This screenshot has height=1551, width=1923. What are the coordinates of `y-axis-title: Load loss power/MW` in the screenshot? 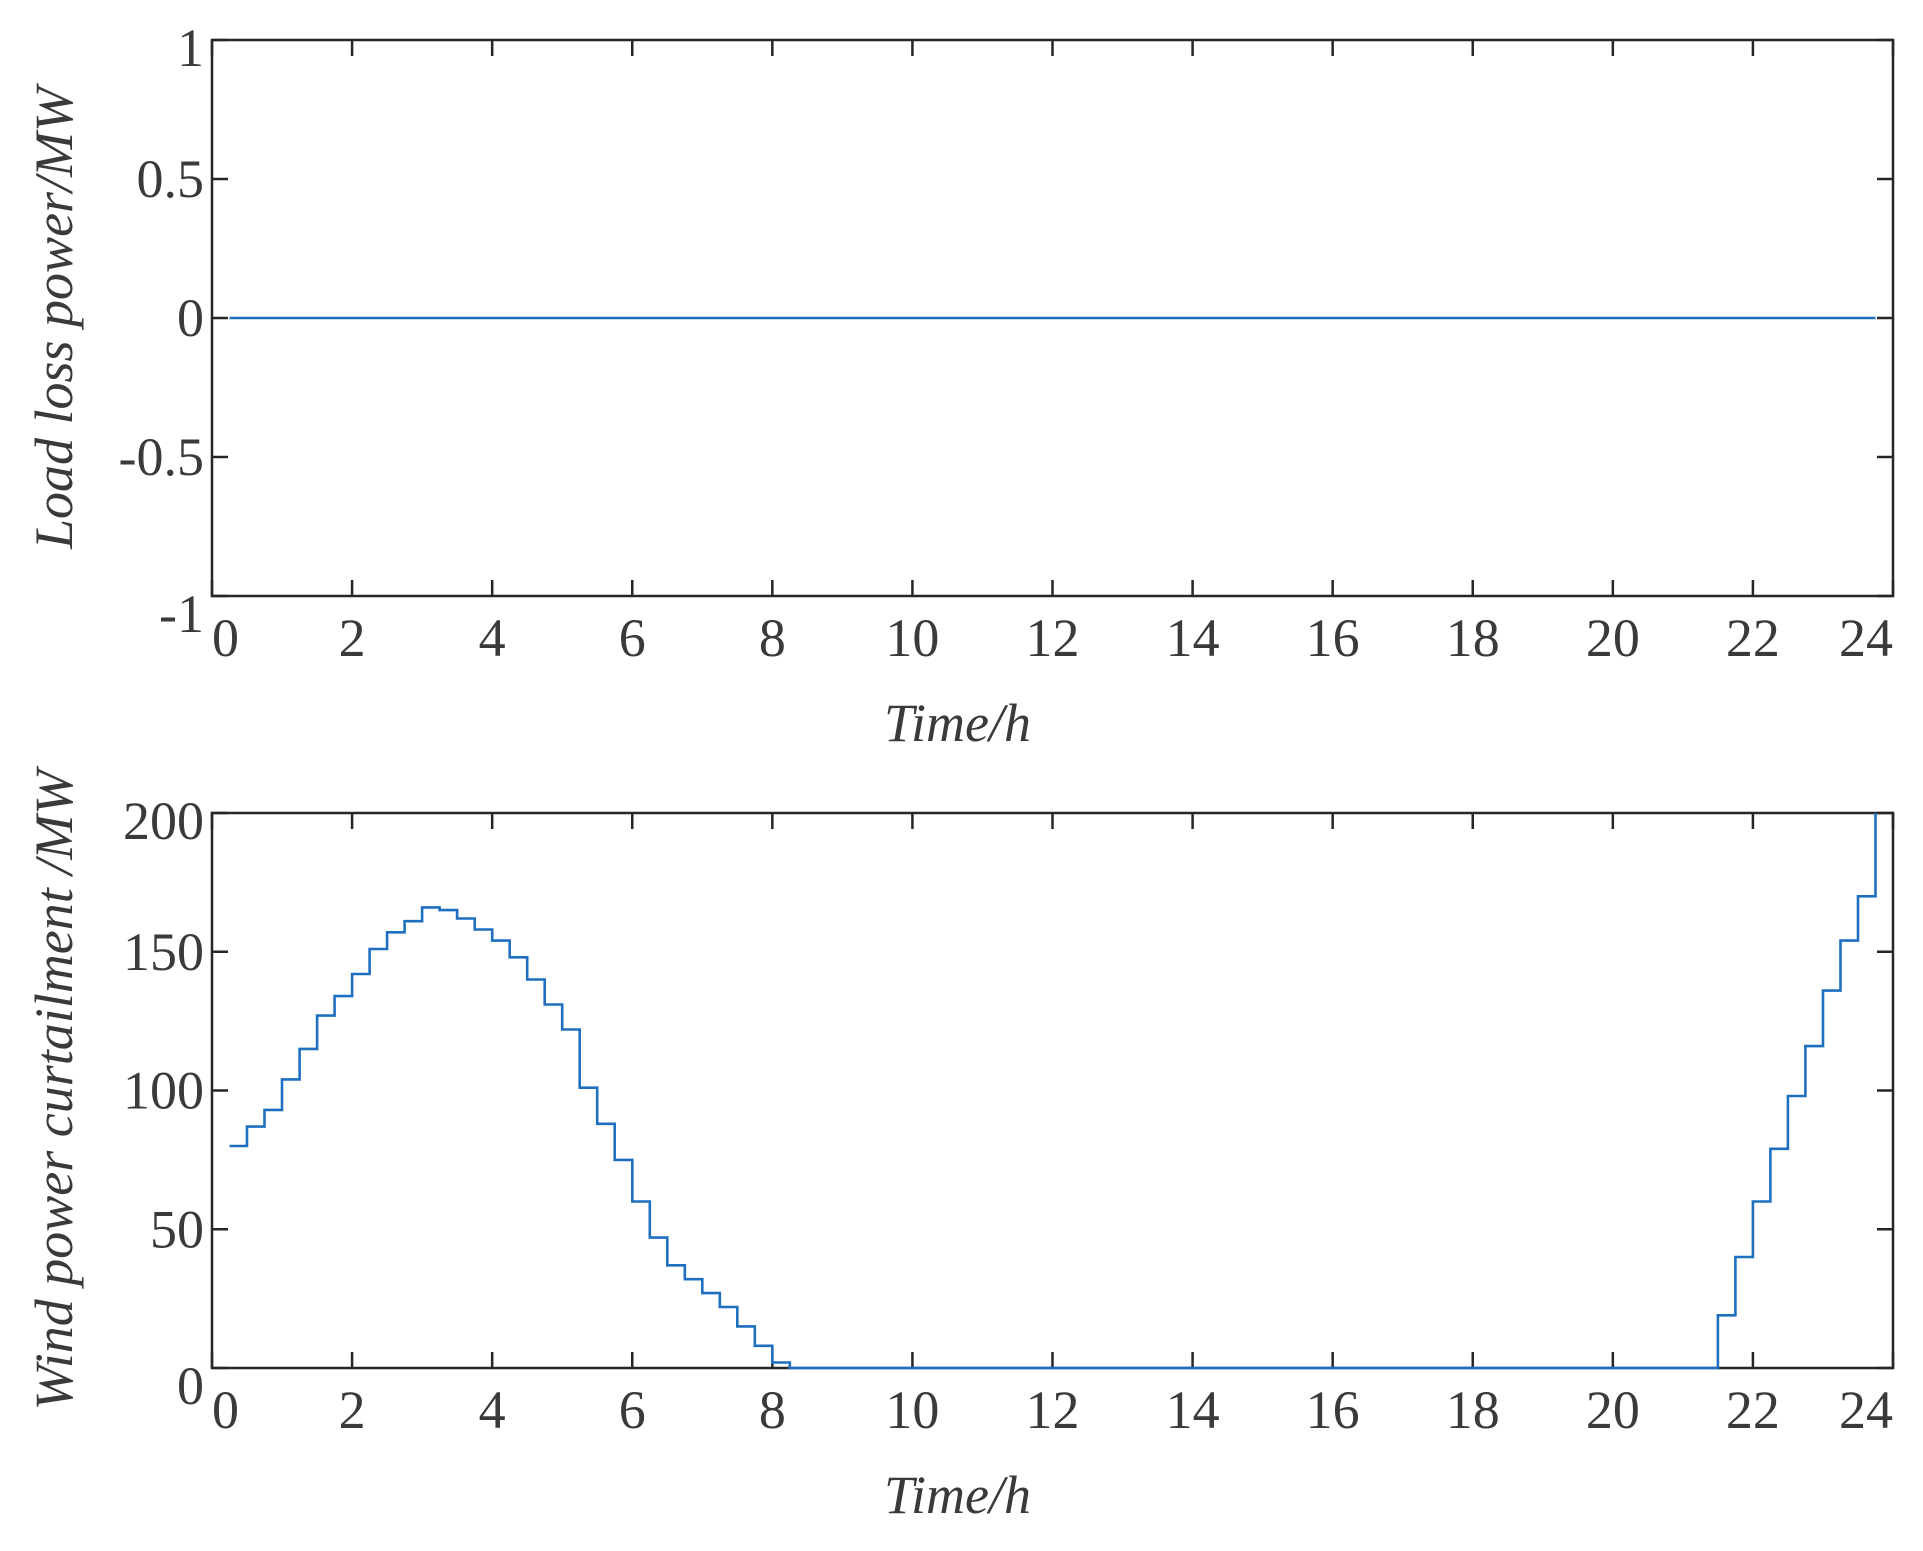 It's located at (54, 316).